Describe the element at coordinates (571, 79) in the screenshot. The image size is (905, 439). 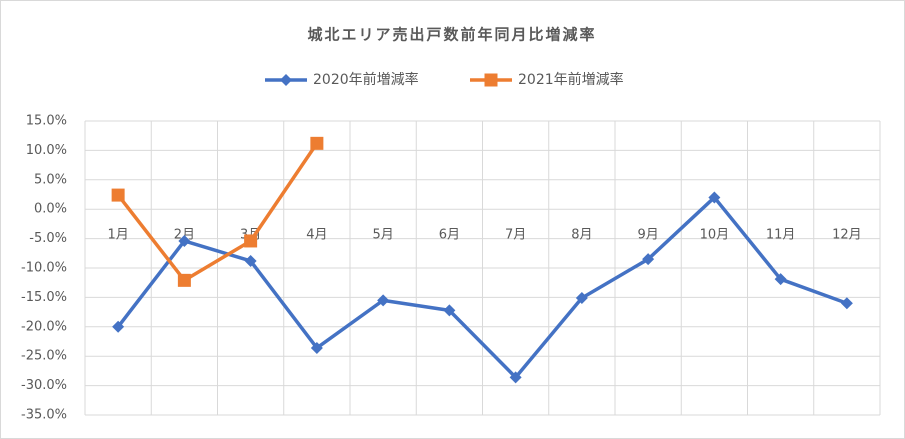
I see `legend-label: 2021年前増減率` at that location.